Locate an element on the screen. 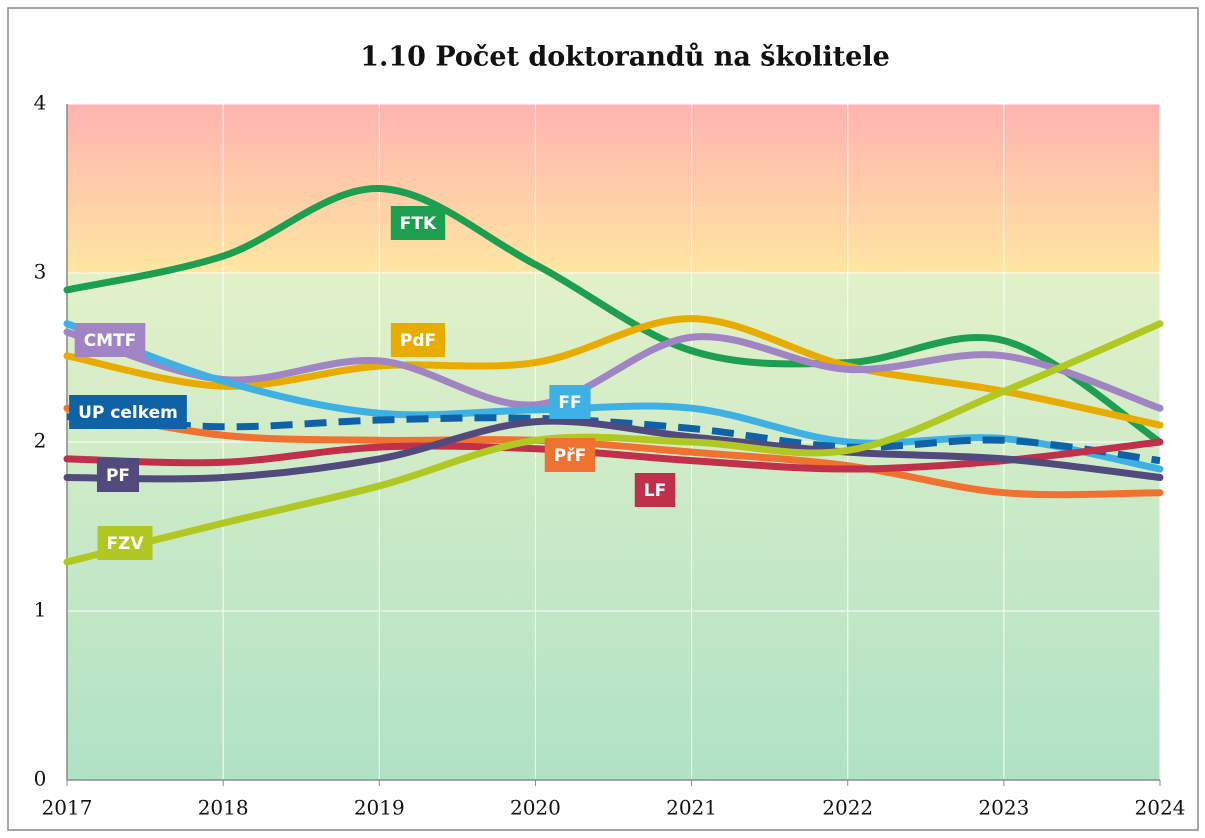 This screenshot has width=1205, height=838. series-label: LF is located at coordinates (655, 491).